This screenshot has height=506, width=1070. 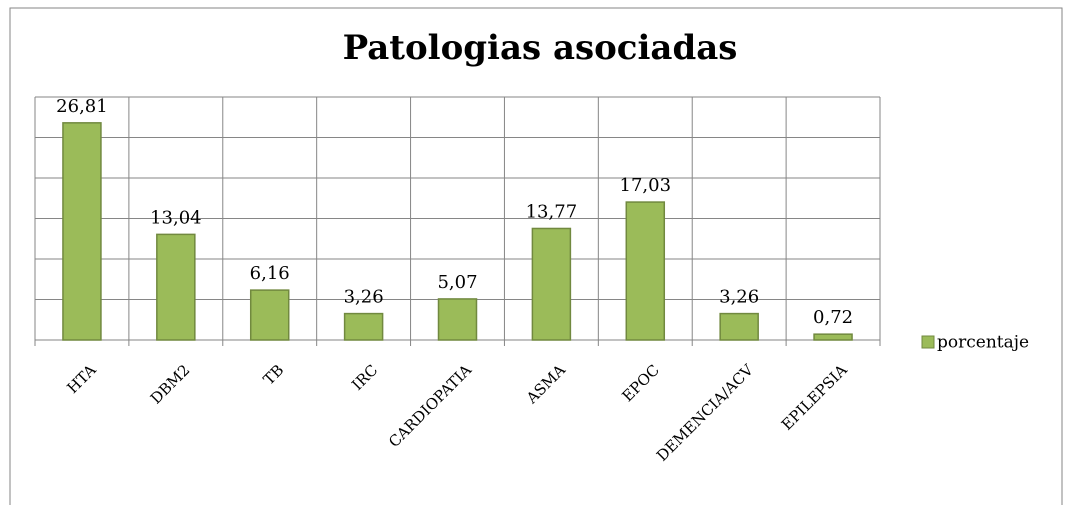 What do you see at coordinates (641, 383) in the screenshot?
I see `x-tick-label: EPOC` at bounding box center [641, 383].